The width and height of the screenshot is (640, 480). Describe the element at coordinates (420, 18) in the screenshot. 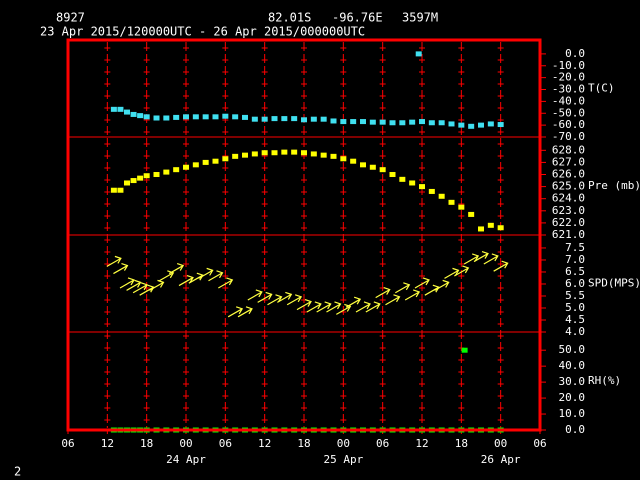

I see `elevation: 3597M` at that location.